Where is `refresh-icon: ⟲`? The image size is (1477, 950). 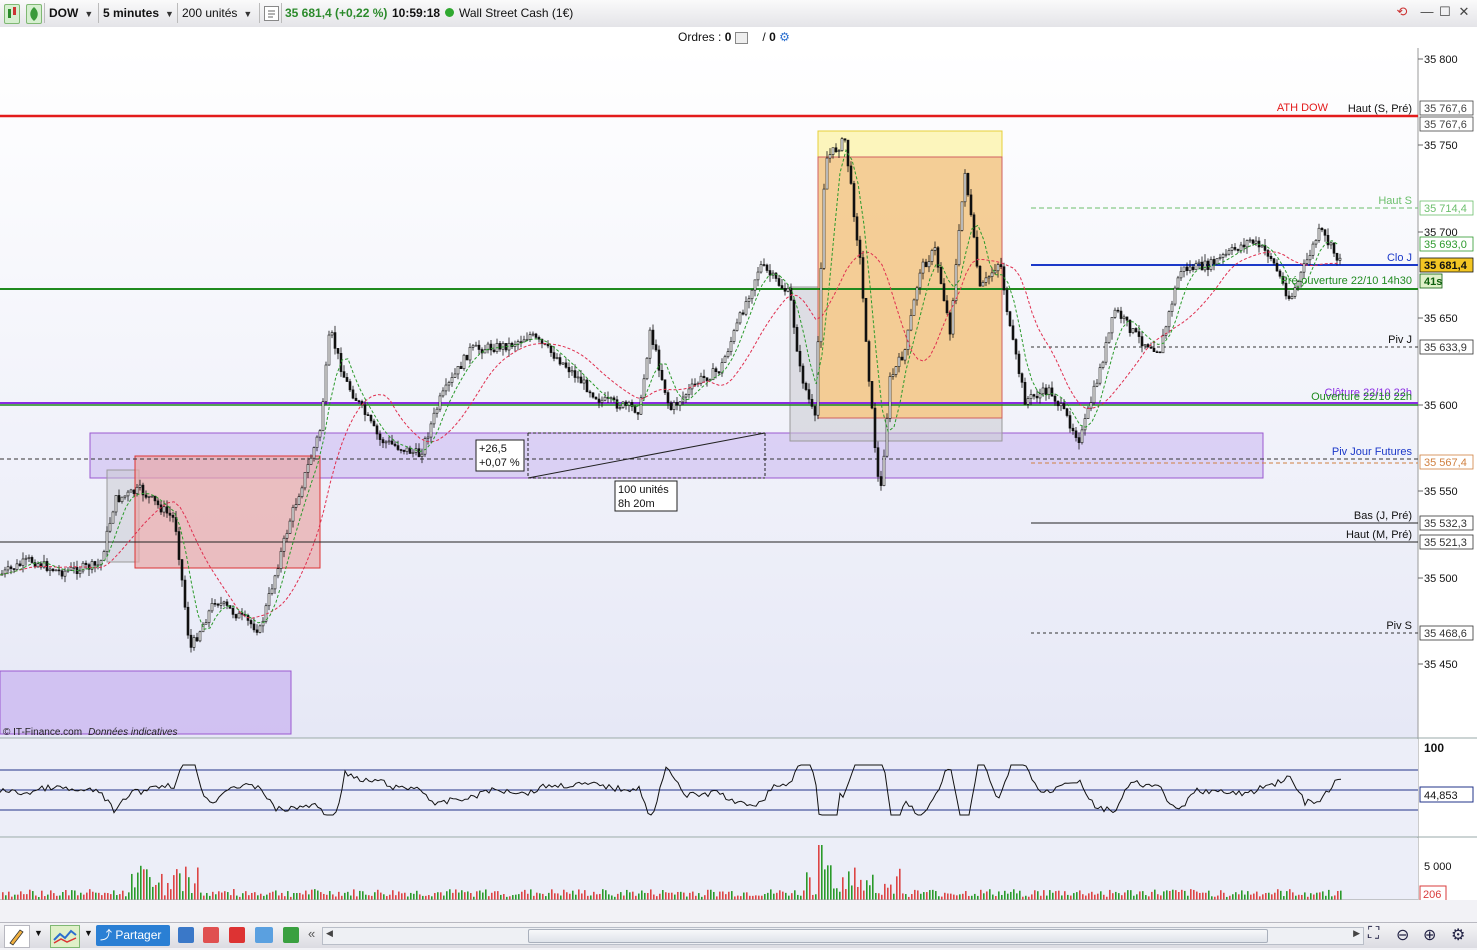 refresh-icon: ⟲ is located at coordinates (1402, 11).